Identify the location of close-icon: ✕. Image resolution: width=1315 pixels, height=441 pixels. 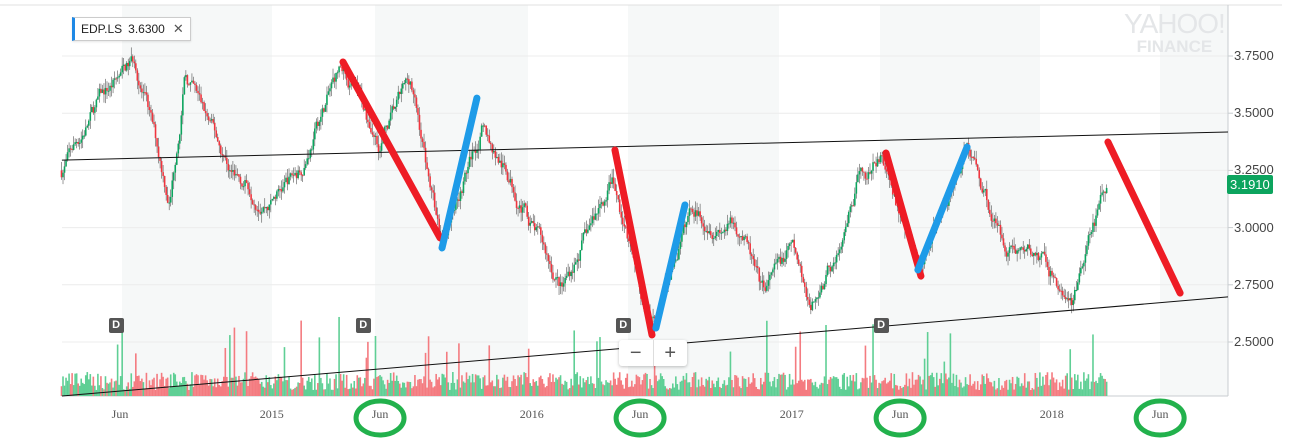
(178, 28).